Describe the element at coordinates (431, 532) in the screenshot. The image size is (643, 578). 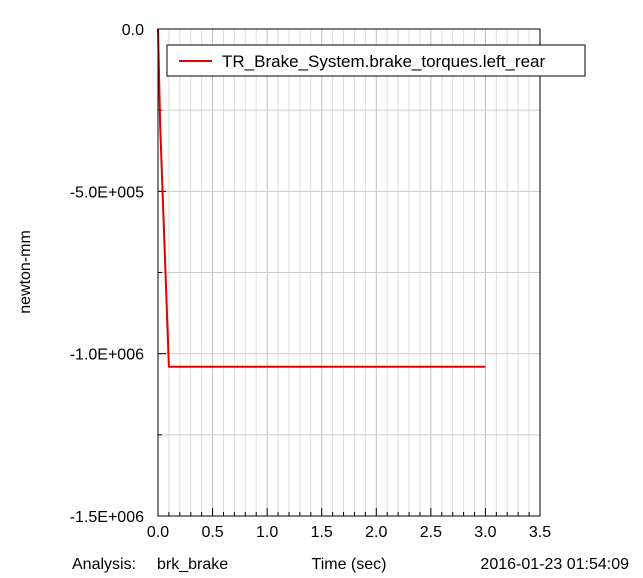
I see `x-tick-label: 2.5` at that location.